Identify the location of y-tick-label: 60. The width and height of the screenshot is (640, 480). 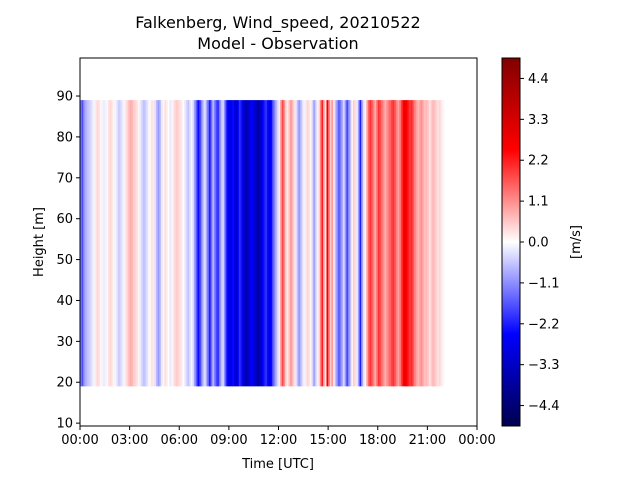
(64, 219).